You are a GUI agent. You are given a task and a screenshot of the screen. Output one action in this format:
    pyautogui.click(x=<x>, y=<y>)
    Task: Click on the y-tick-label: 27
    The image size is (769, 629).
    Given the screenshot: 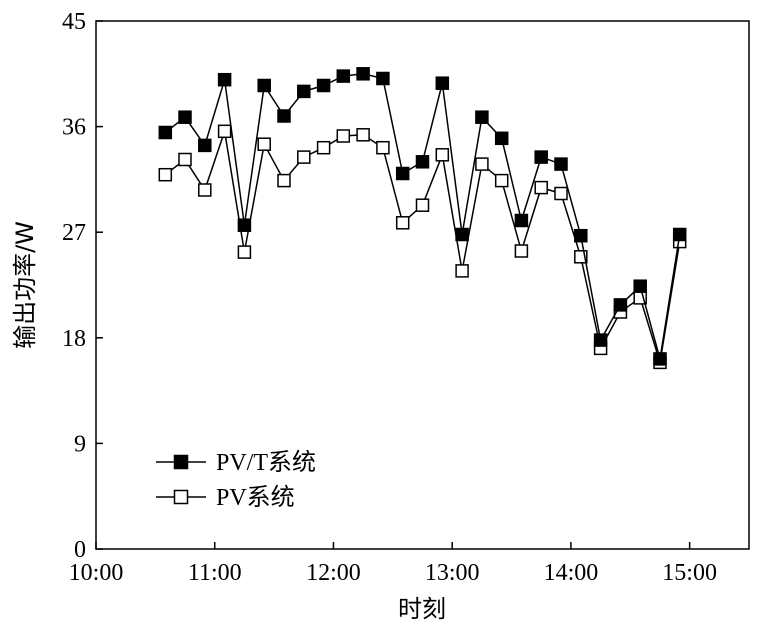 What is the action you would take?
    pyautogui.click(x=74, y=233)
    